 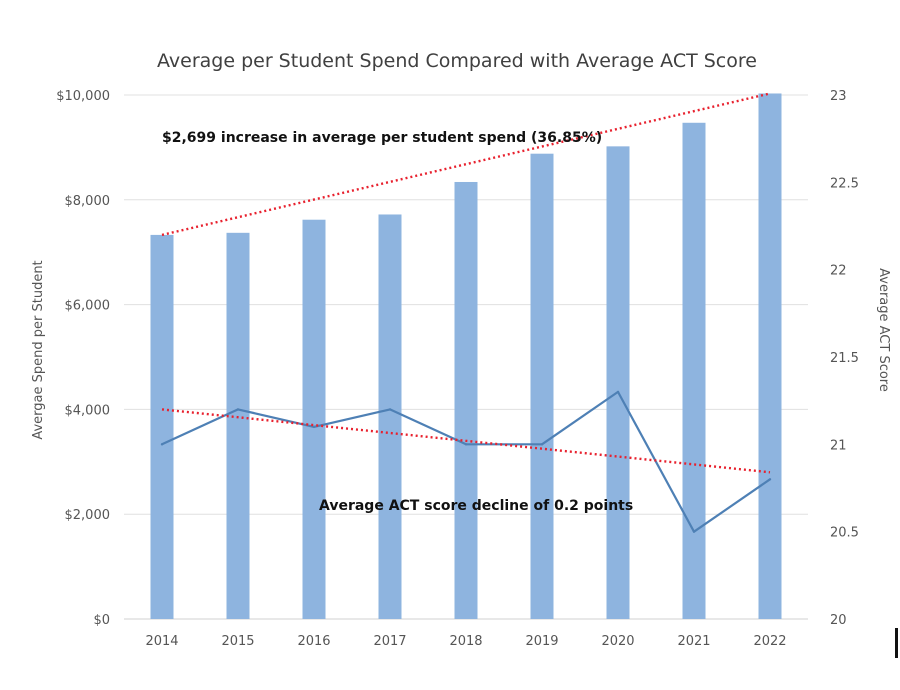 What do you see at coordinates (83, 96) in the screenshot?
I see `left-tick-label: $10,000` at bounding box center [83, 96].